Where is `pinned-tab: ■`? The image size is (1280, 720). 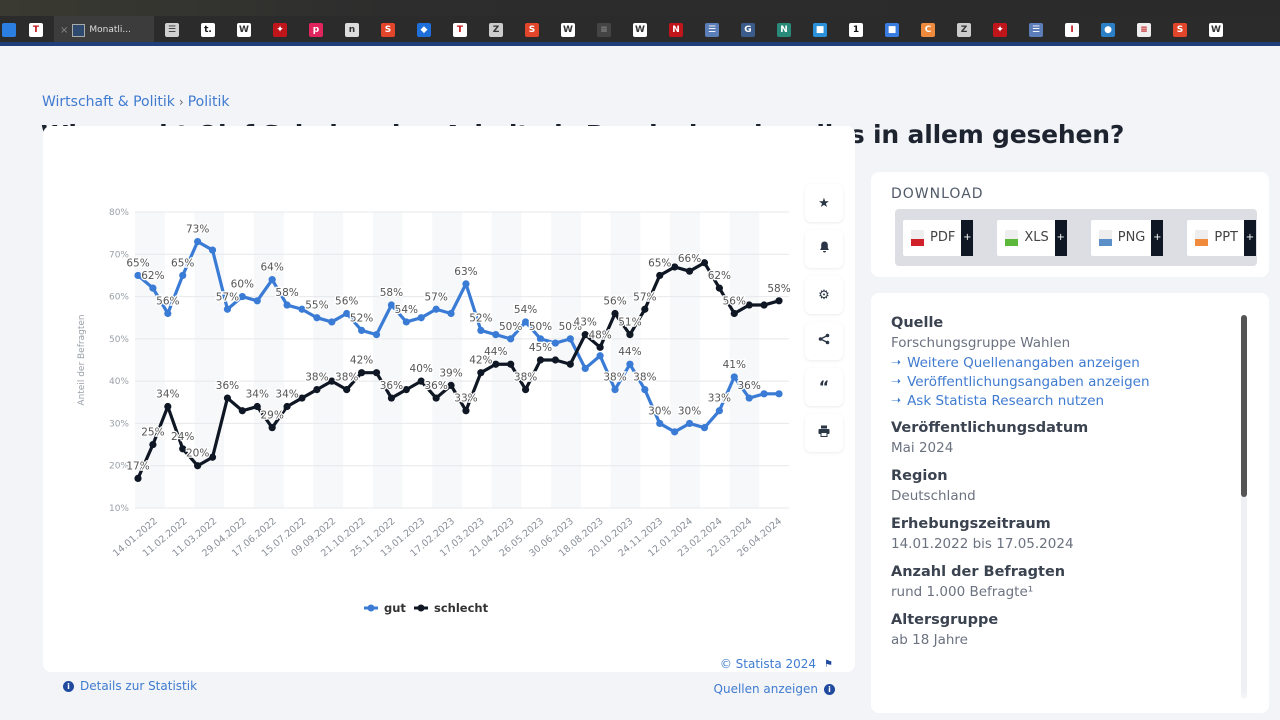
pinned-tab: ■ is located at coordinates (892, 30).